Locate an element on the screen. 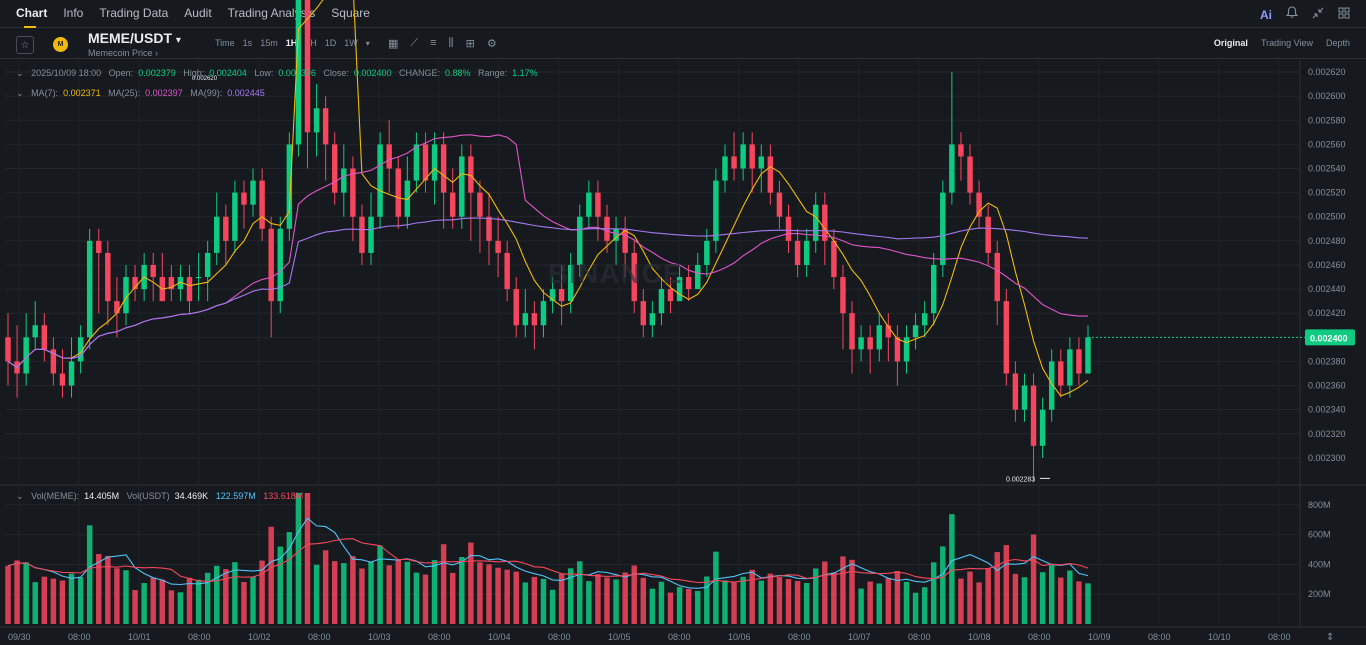 Image resolution: width=1366 pixels, height=645 pixels. view-original: Original is located at coordinates (1230, 43).